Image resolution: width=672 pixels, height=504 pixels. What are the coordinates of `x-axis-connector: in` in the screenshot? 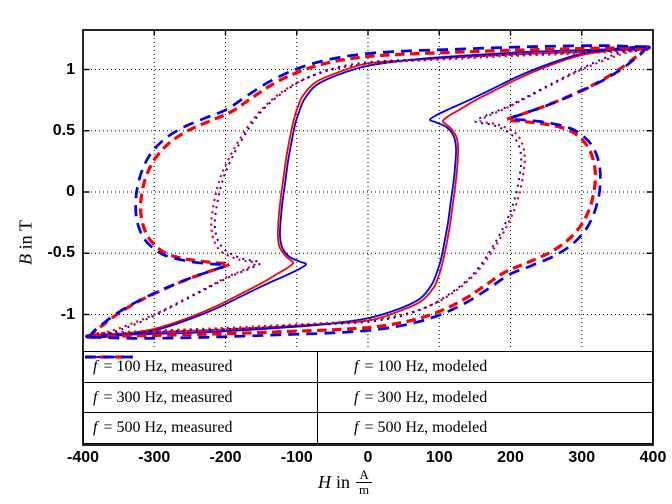 It's located at (343, 481).